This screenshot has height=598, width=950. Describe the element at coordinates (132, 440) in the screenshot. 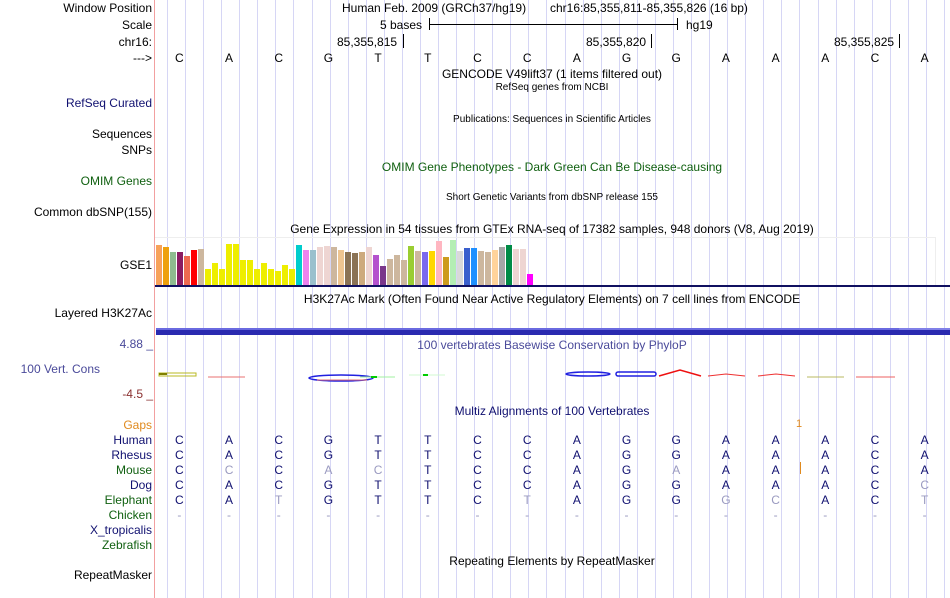

I see `species-label-human: Human` at that location.